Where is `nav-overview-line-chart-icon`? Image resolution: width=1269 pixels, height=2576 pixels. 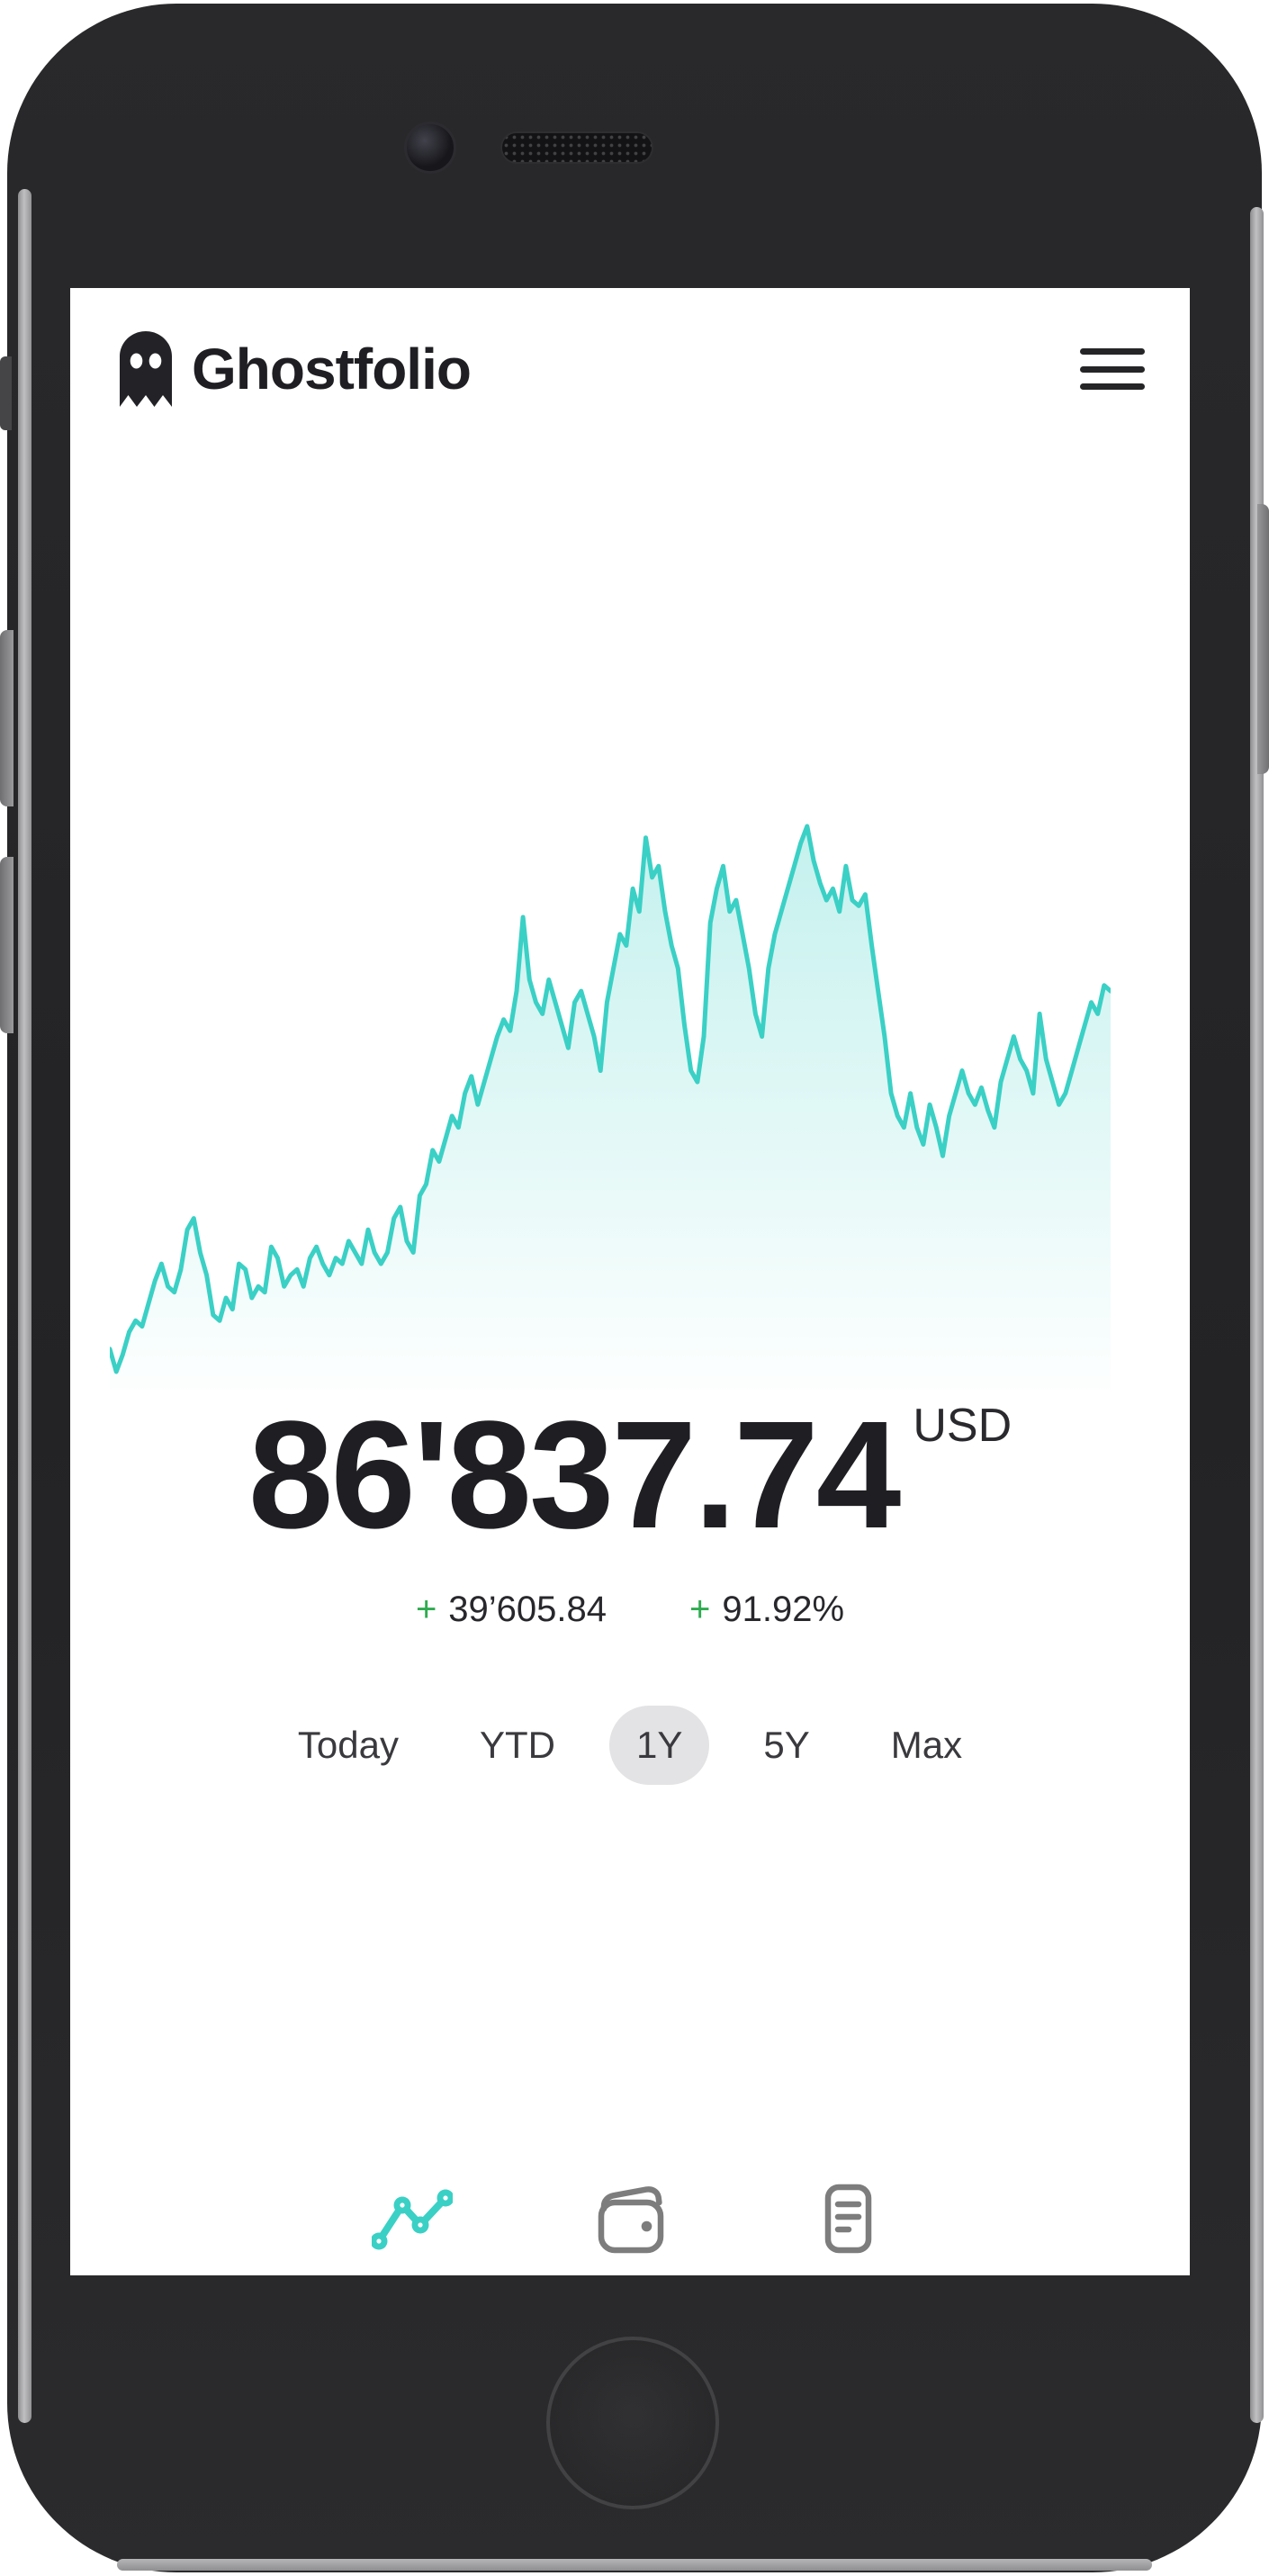 nav-overview-line-chart-icon is located at coordinates (413, 2218).